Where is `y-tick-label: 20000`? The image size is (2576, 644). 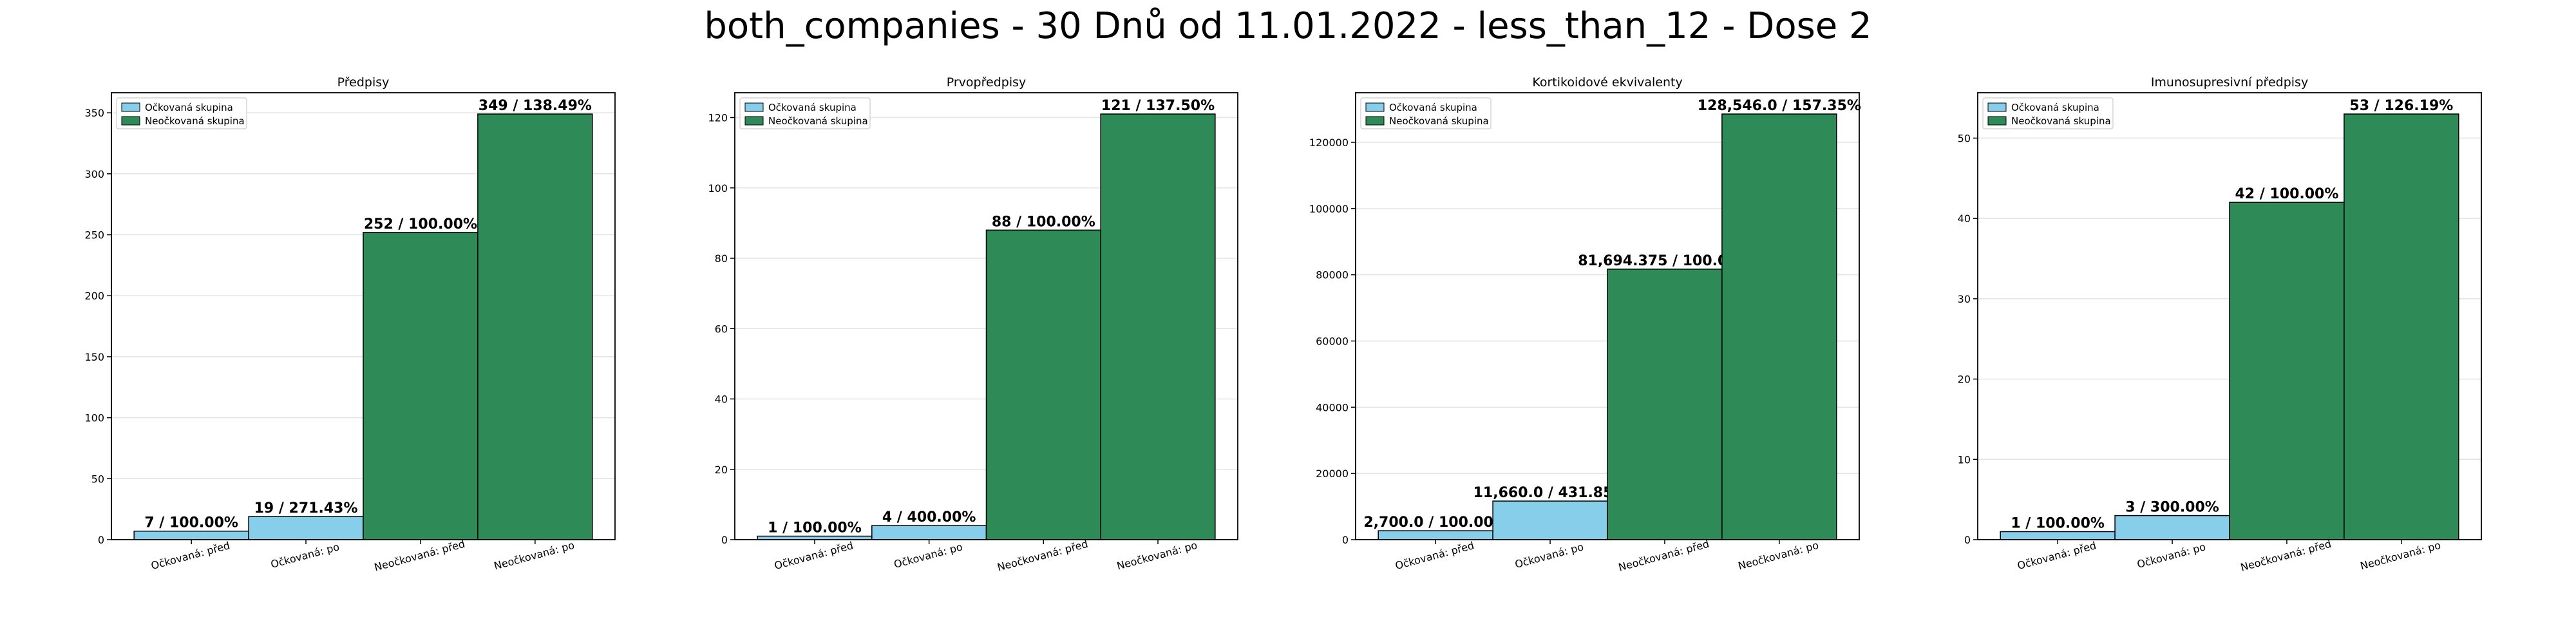 y-tick-label: 20000 is located at coordinates (1333, 474).